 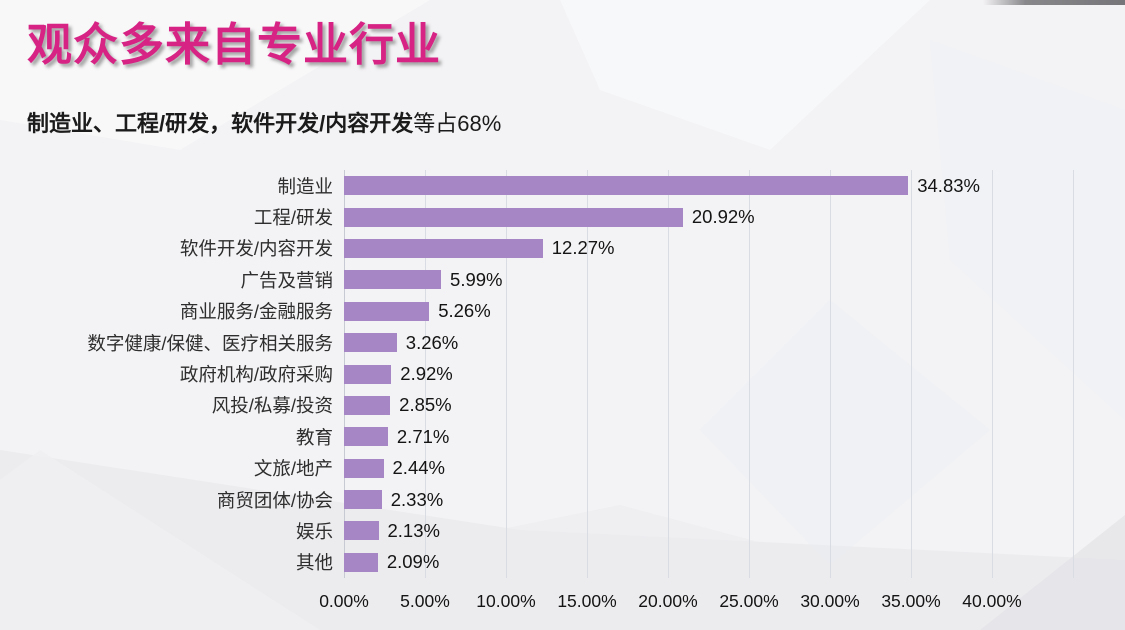 I want to click on x-tick-label: 5.00%, so click(x=425, y=601).